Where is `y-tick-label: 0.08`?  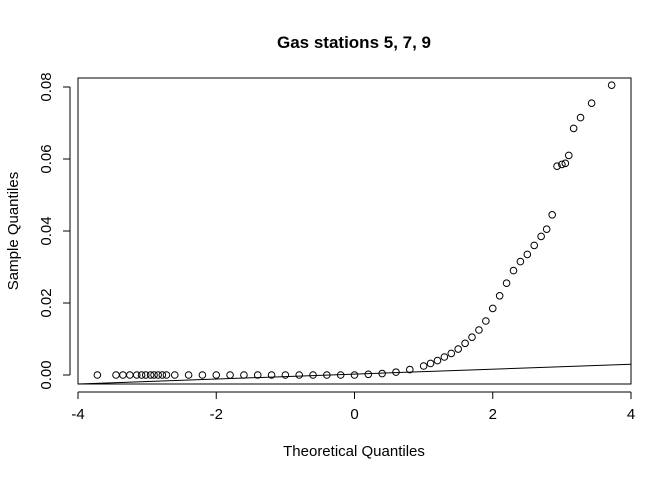 y-tick-label: 0.08 is located at coordinates (46, 86).